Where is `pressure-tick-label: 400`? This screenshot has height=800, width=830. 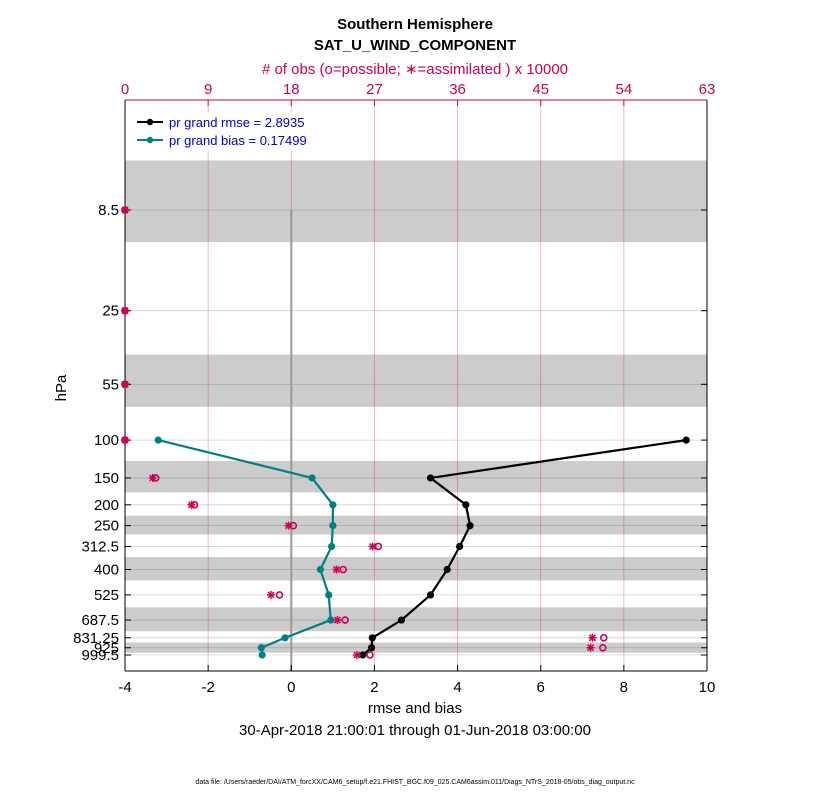 pressure-tick-label: 400 is located at coordinates (106, 570).